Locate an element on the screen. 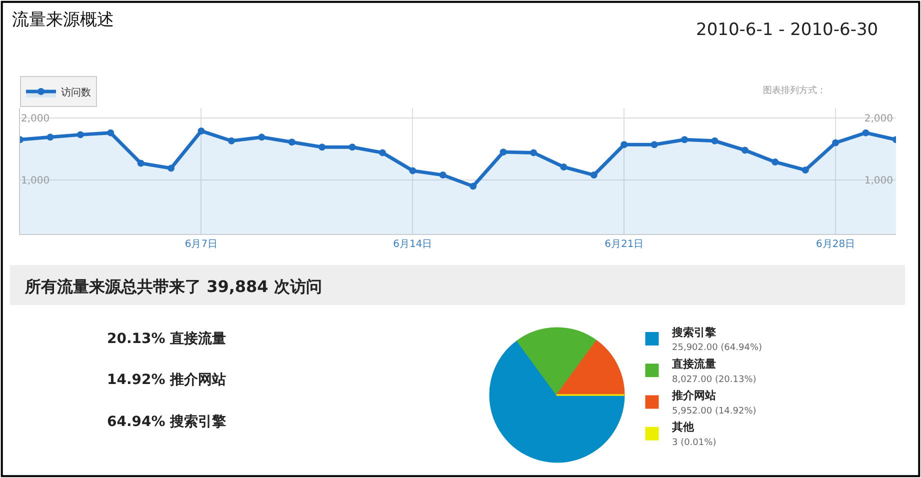  x-tick-label: 6月21日 is located at coordinates (624, 244).